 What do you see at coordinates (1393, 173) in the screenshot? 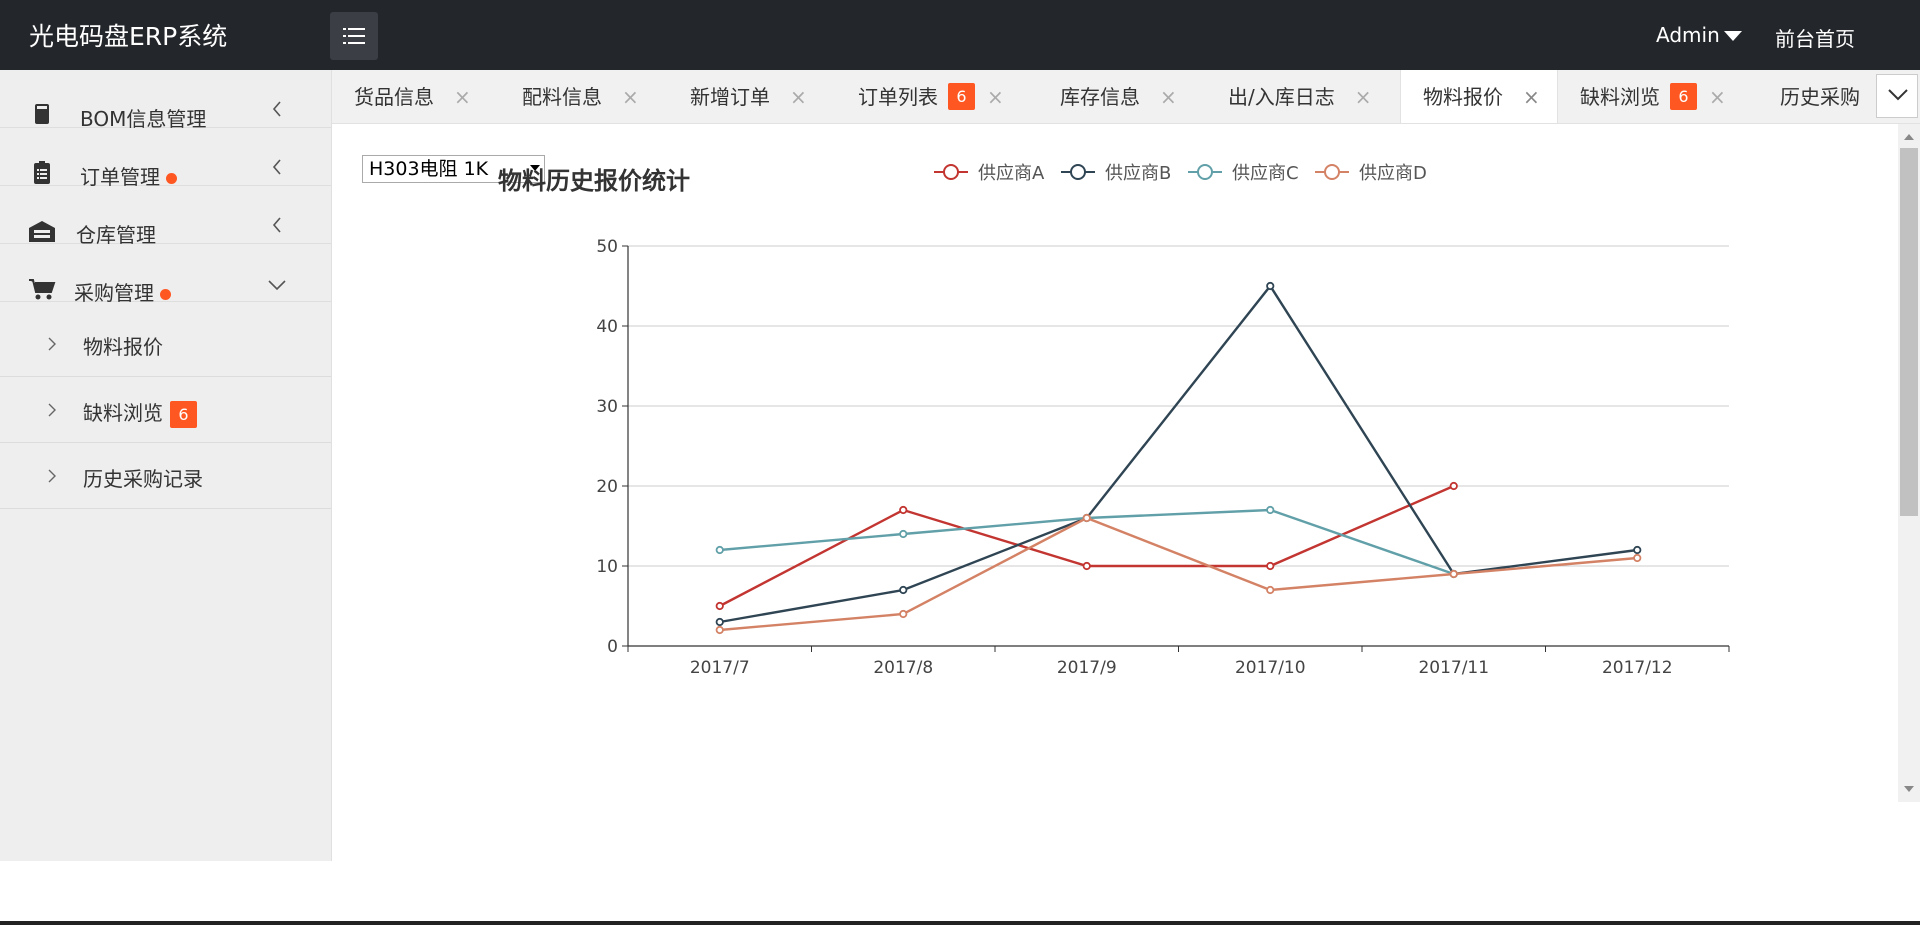
I see `legend-label: 供应商D` at bounding box center [1393, 173].